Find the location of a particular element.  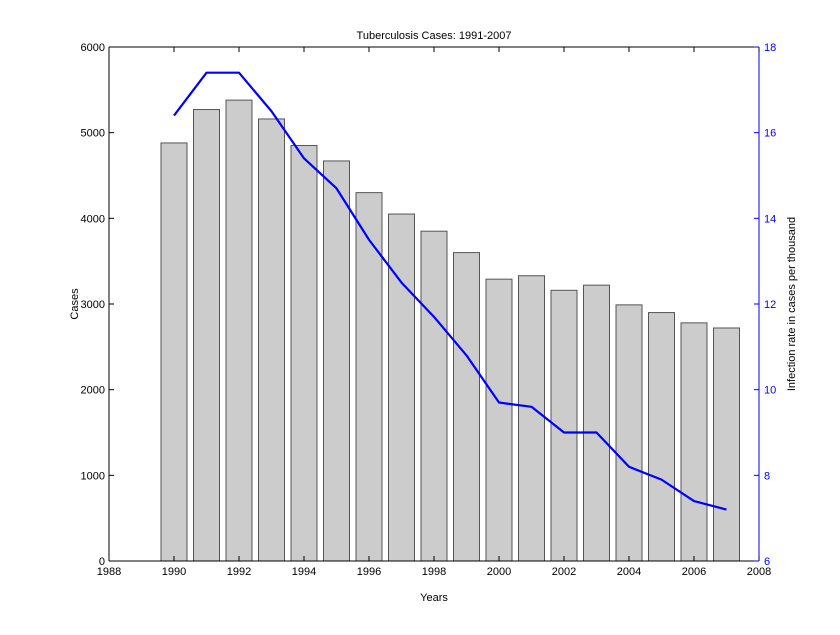

bar-1992 is located at coordinates (239, 330).